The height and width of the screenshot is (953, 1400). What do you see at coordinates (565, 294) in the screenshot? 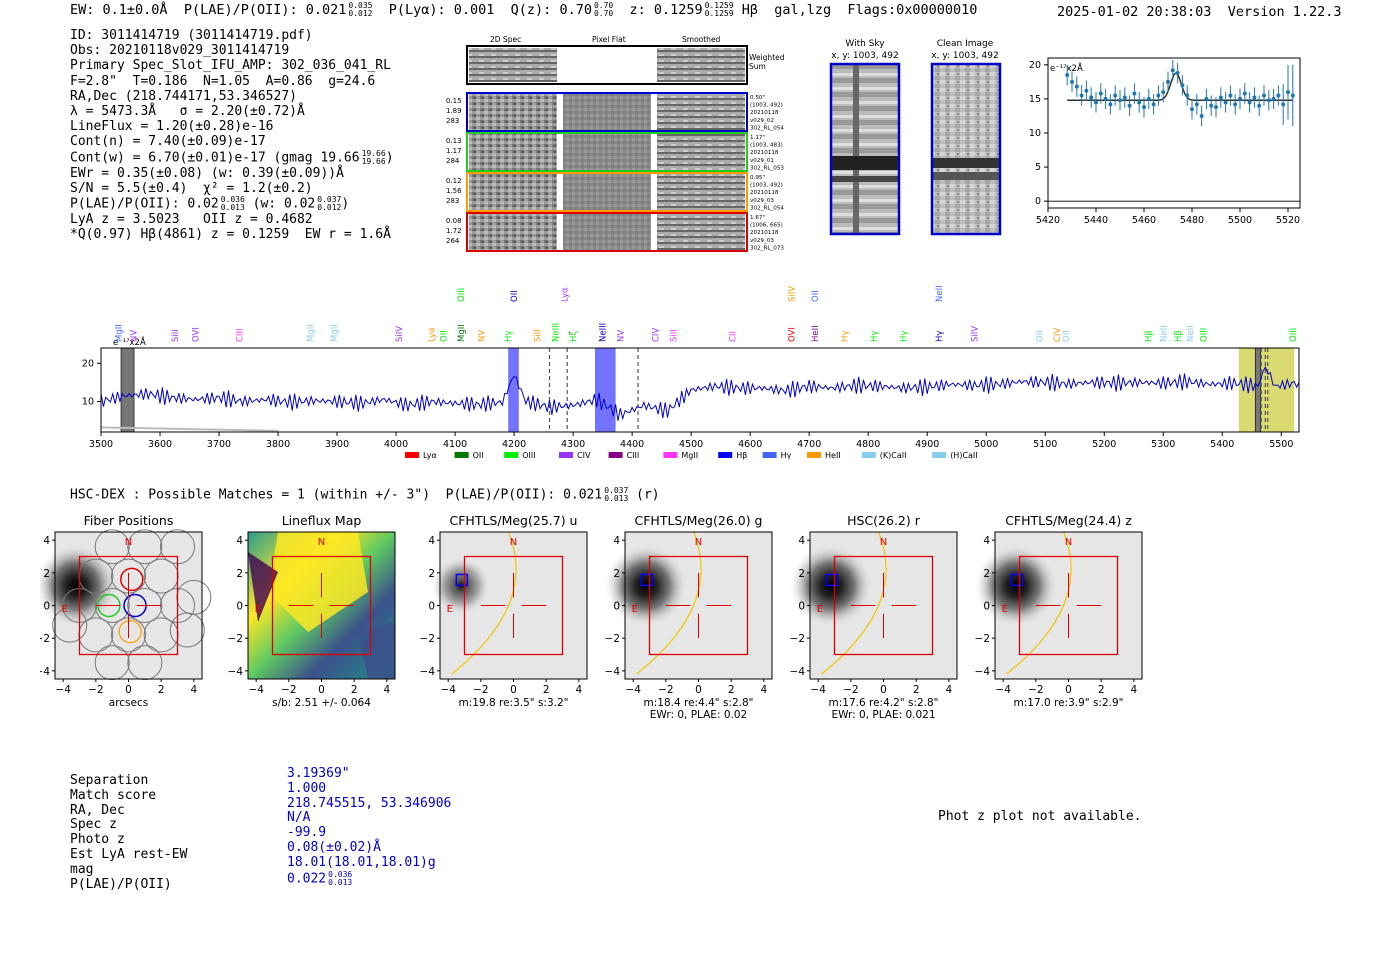
I see `spectrum-line-label: Lyα` at bounding box center [565, 294].